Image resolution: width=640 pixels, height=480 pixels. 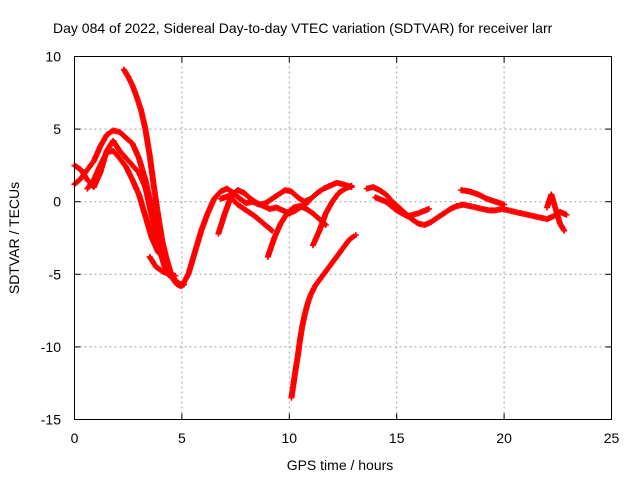 What do you see at coordinates (182, 438) in the screenshot?
I see `x-tick-label: 5` at bounding box center [182, 438].